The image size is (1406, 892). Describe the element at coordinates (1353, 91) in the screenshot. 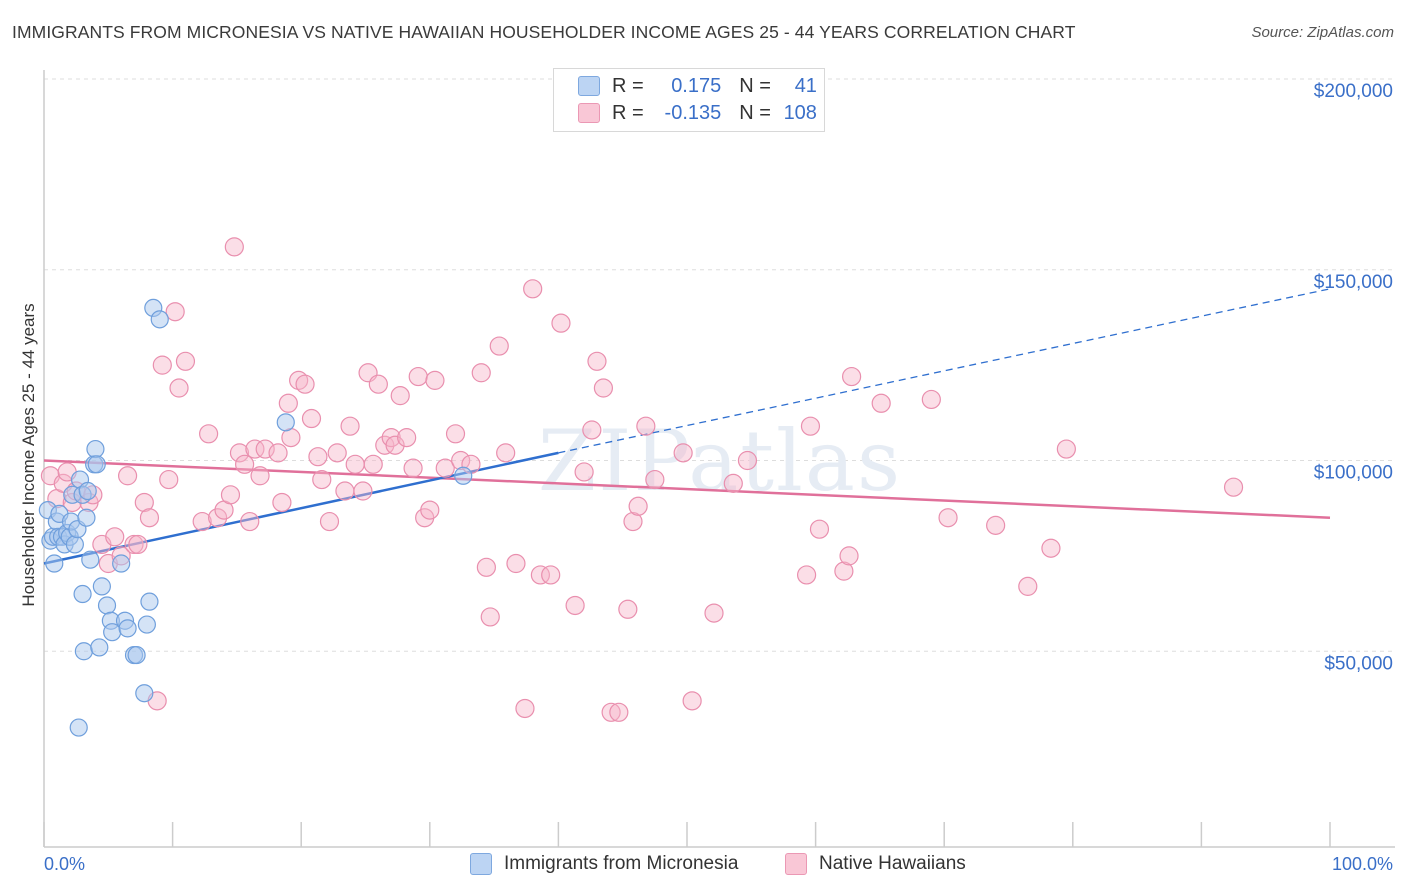

I see `y-tick-label: $200,000` at that location.